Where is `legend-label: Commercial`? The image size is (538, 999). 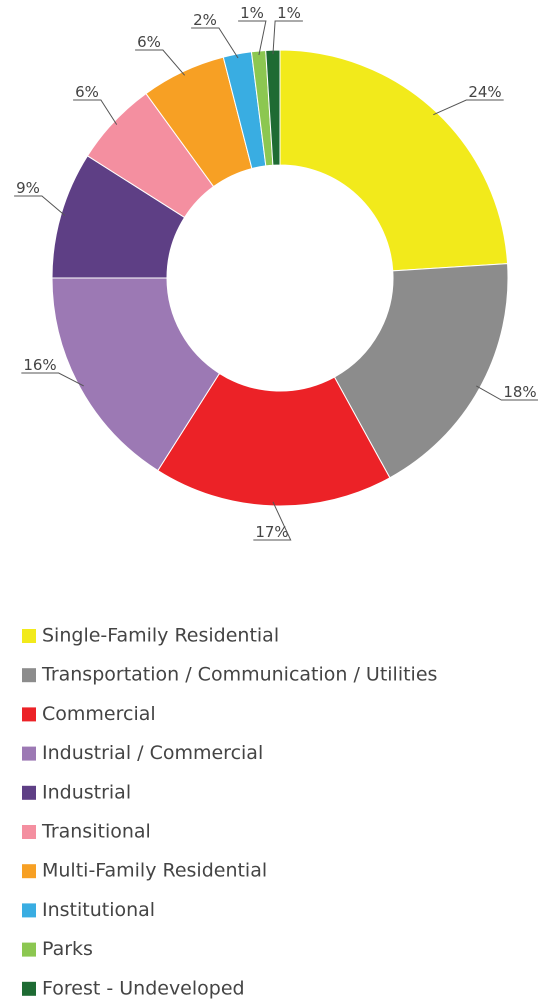
legend-label: Commercial is located at coordinates (99, 714).